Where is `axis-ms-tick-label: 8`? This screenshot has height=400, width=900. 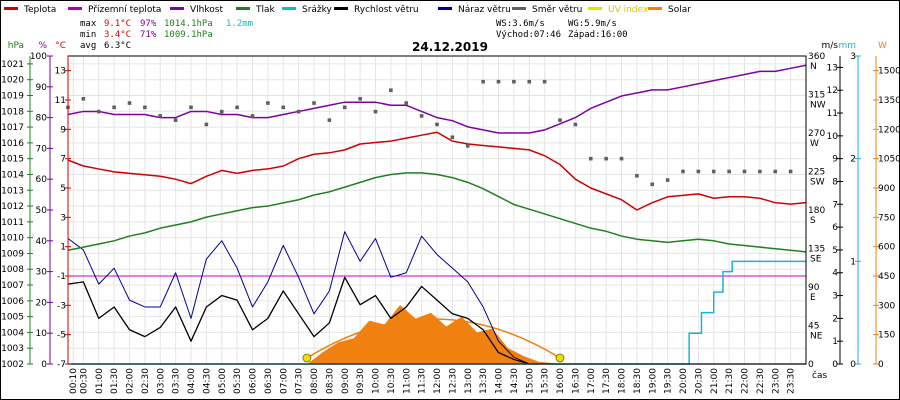 axis-ms-tick-label: 8 is located at coordinates (835, 182).